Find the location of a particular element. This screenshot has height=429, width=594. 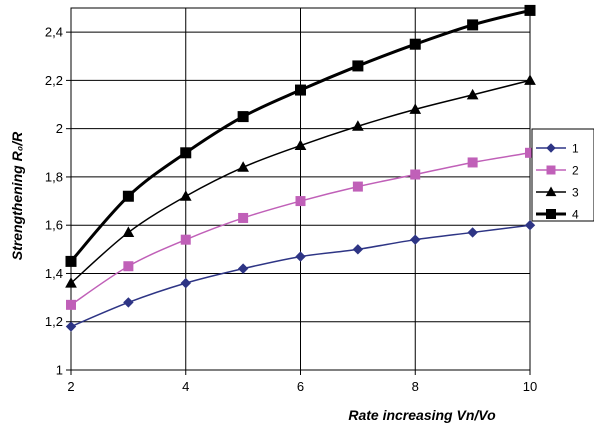

x-axis-title: Rate increasing Vn/Vo is located at coordinates (422, 415).